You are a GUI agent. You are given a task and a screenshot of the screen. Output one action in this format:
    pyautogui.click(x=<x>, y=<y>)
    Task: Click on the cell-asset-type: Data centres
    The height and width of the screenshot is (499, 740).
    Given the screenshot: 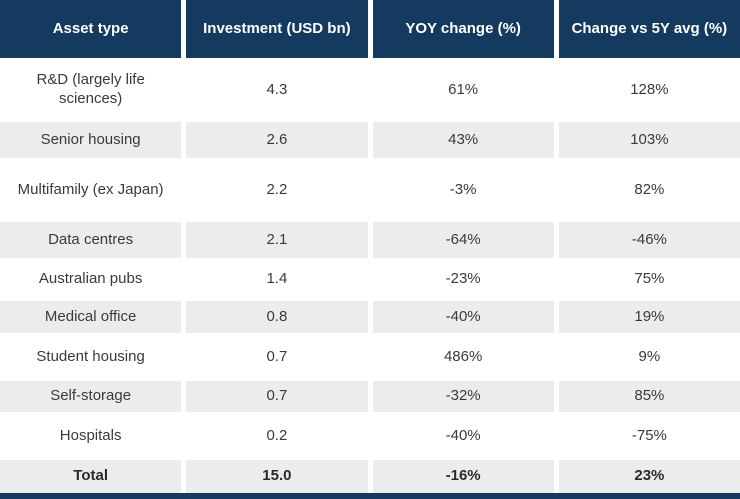 What is the action you would take?
    pyautogui.click(x=91, y=240)
    